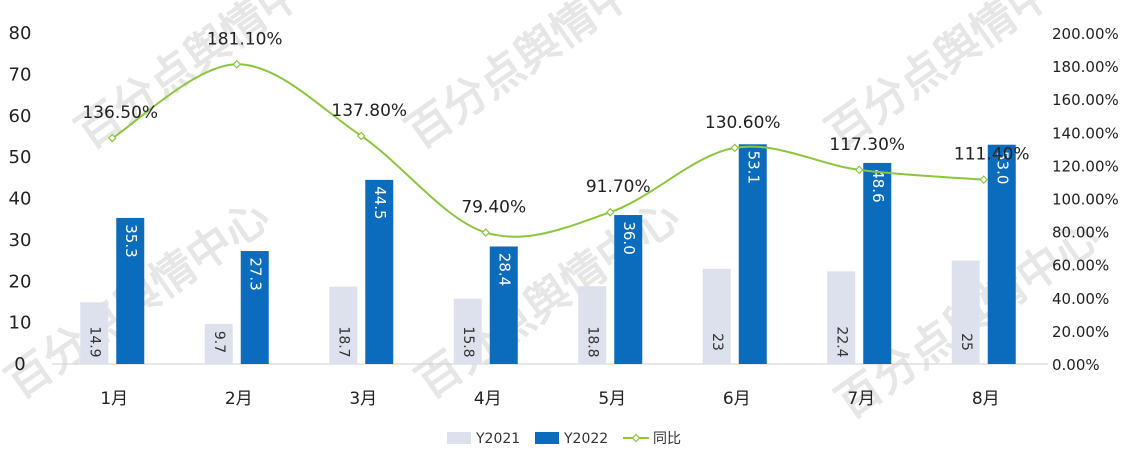 This screenshot has width=1132, height=461. Describe the element at coordinates (488, 399) in the screenshot. I see `x-tick-label: 4月` at that location.